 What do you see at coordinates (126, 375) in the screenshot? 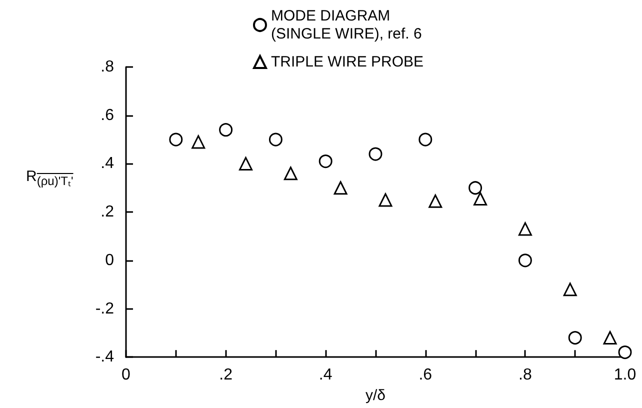
I see `x-tick-label: 0` at bounding box center [126, 375].